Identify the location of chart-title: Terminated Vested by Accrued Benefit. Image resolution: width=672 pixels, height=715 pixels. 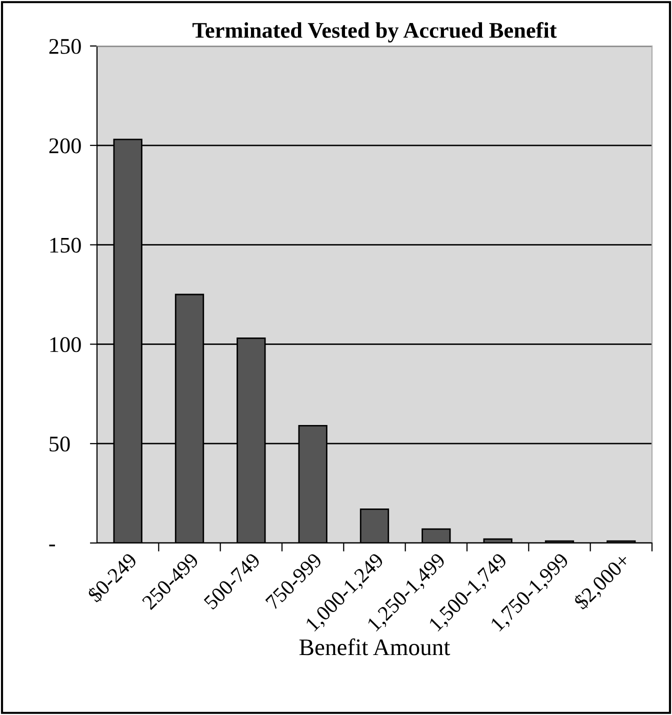
(374, 32).